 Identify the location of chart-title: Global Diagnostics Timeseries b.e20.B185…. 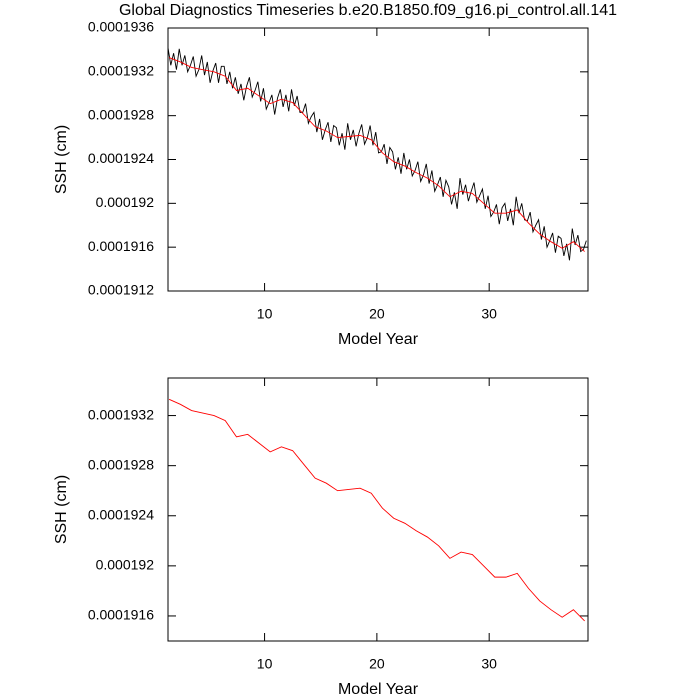
(368, 10).